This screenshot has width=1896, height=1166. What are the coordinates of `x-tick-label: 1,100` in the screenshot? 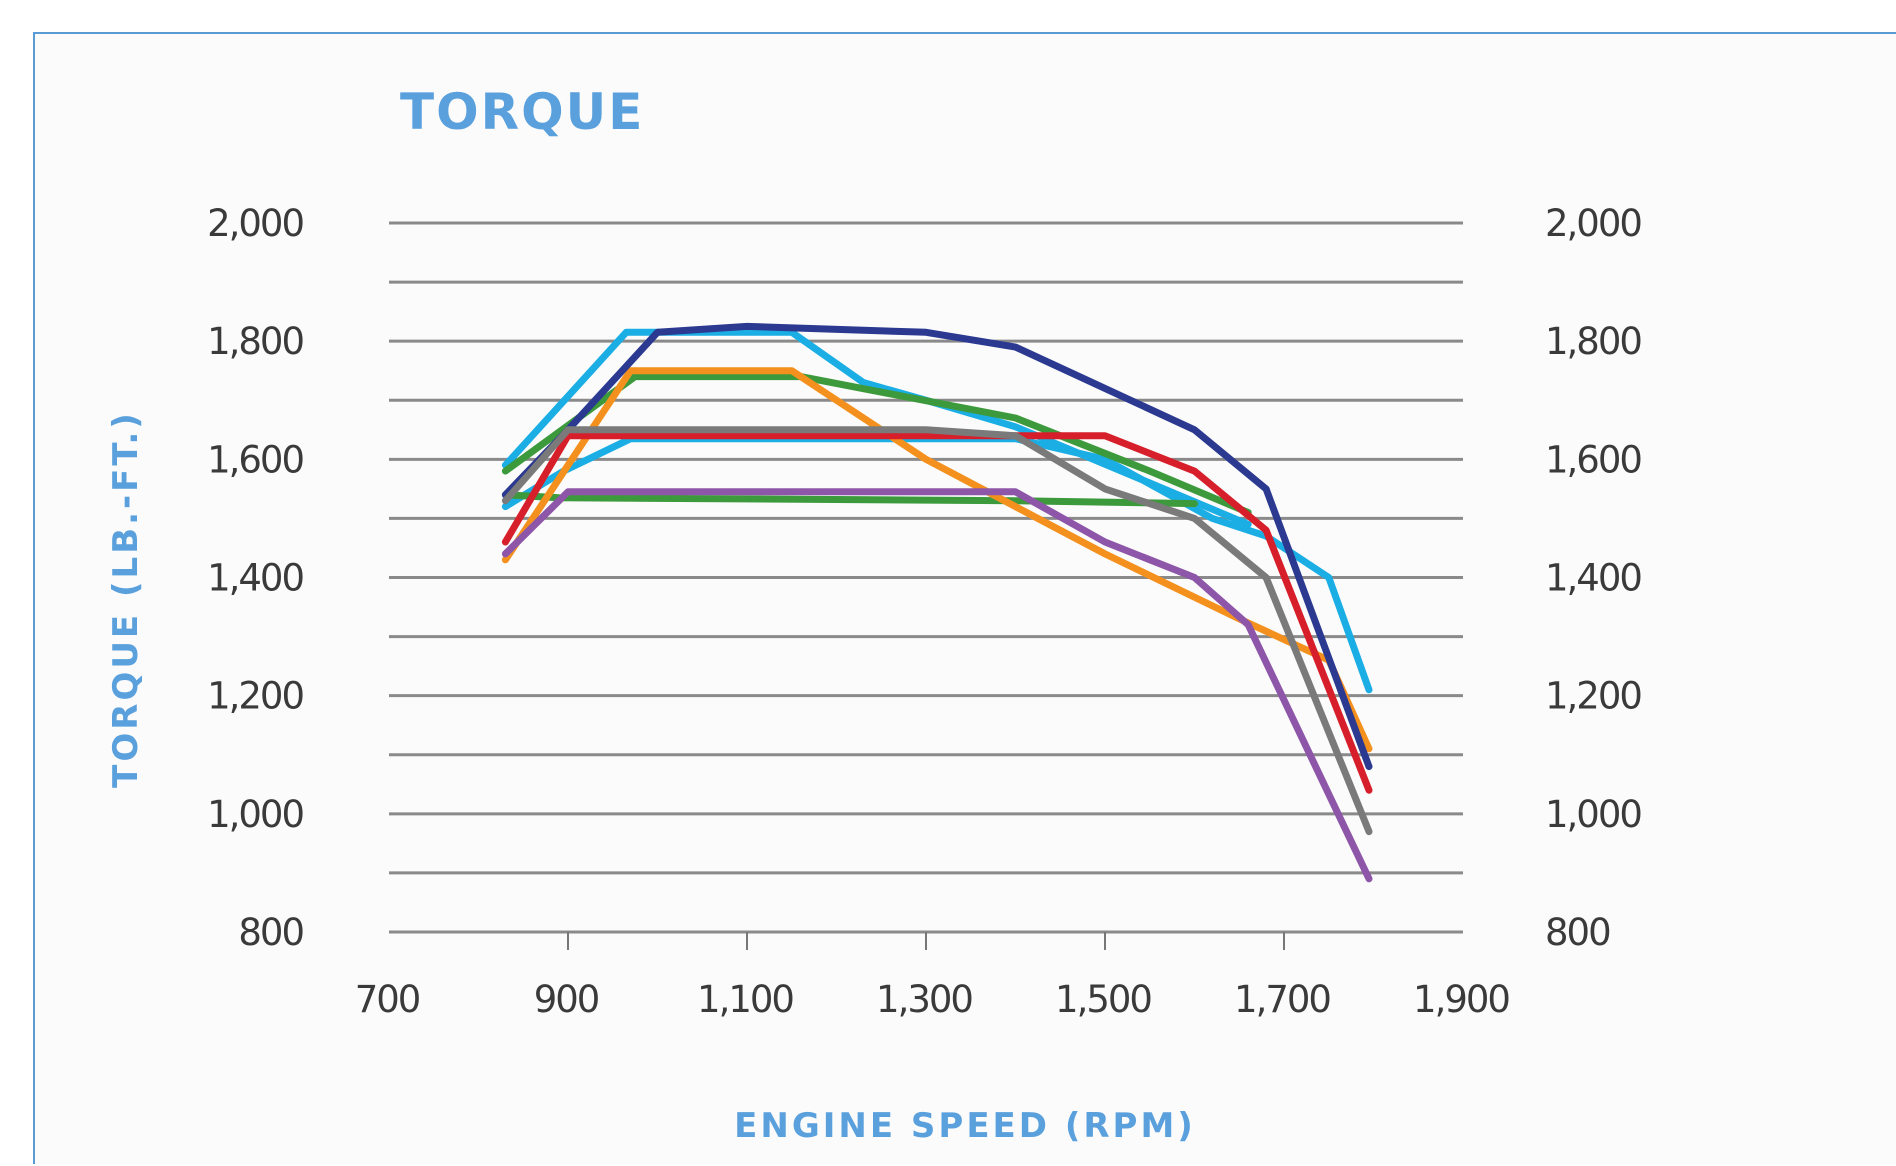 It's located at (745, 999).